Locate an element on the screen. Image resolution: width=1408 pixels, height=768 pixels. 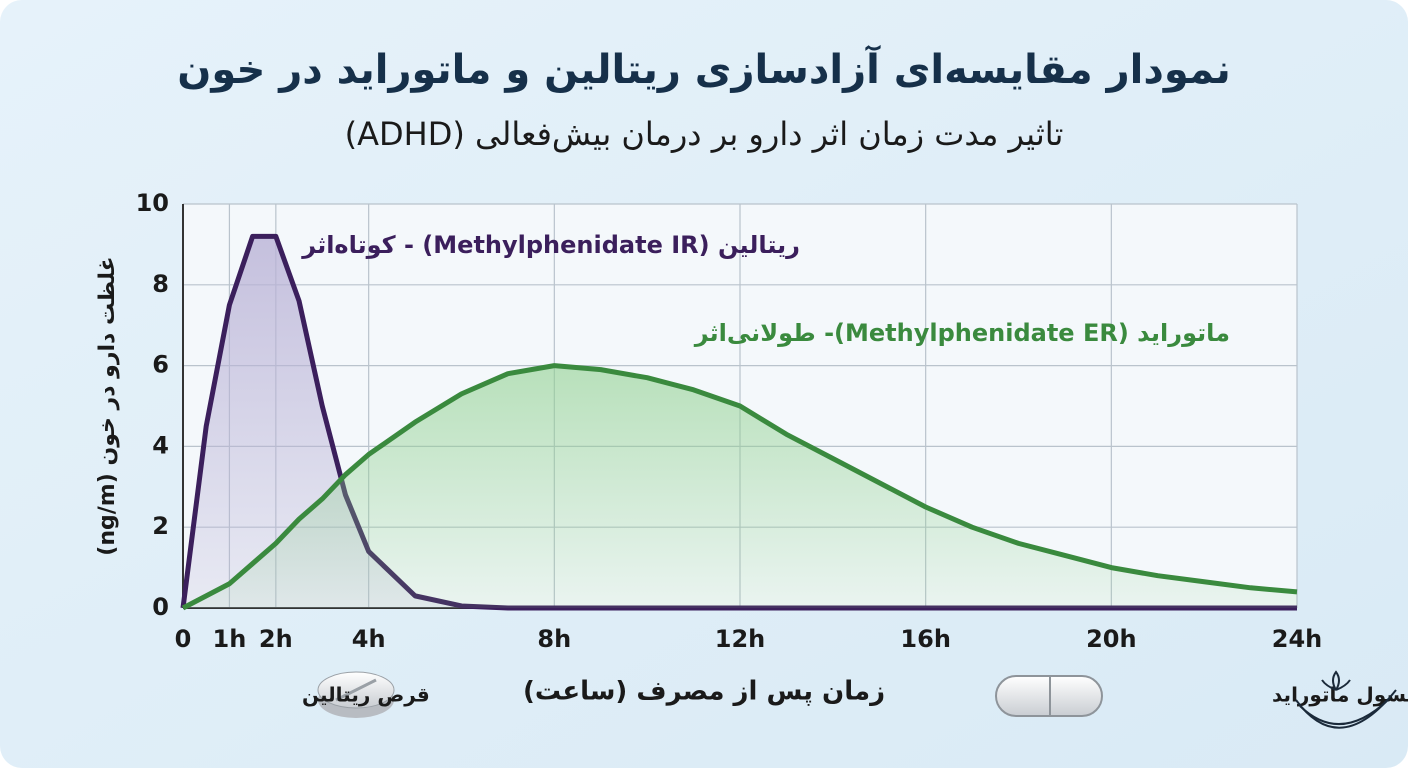
x-tick-label: 8h is located at coordinates (554, 639).